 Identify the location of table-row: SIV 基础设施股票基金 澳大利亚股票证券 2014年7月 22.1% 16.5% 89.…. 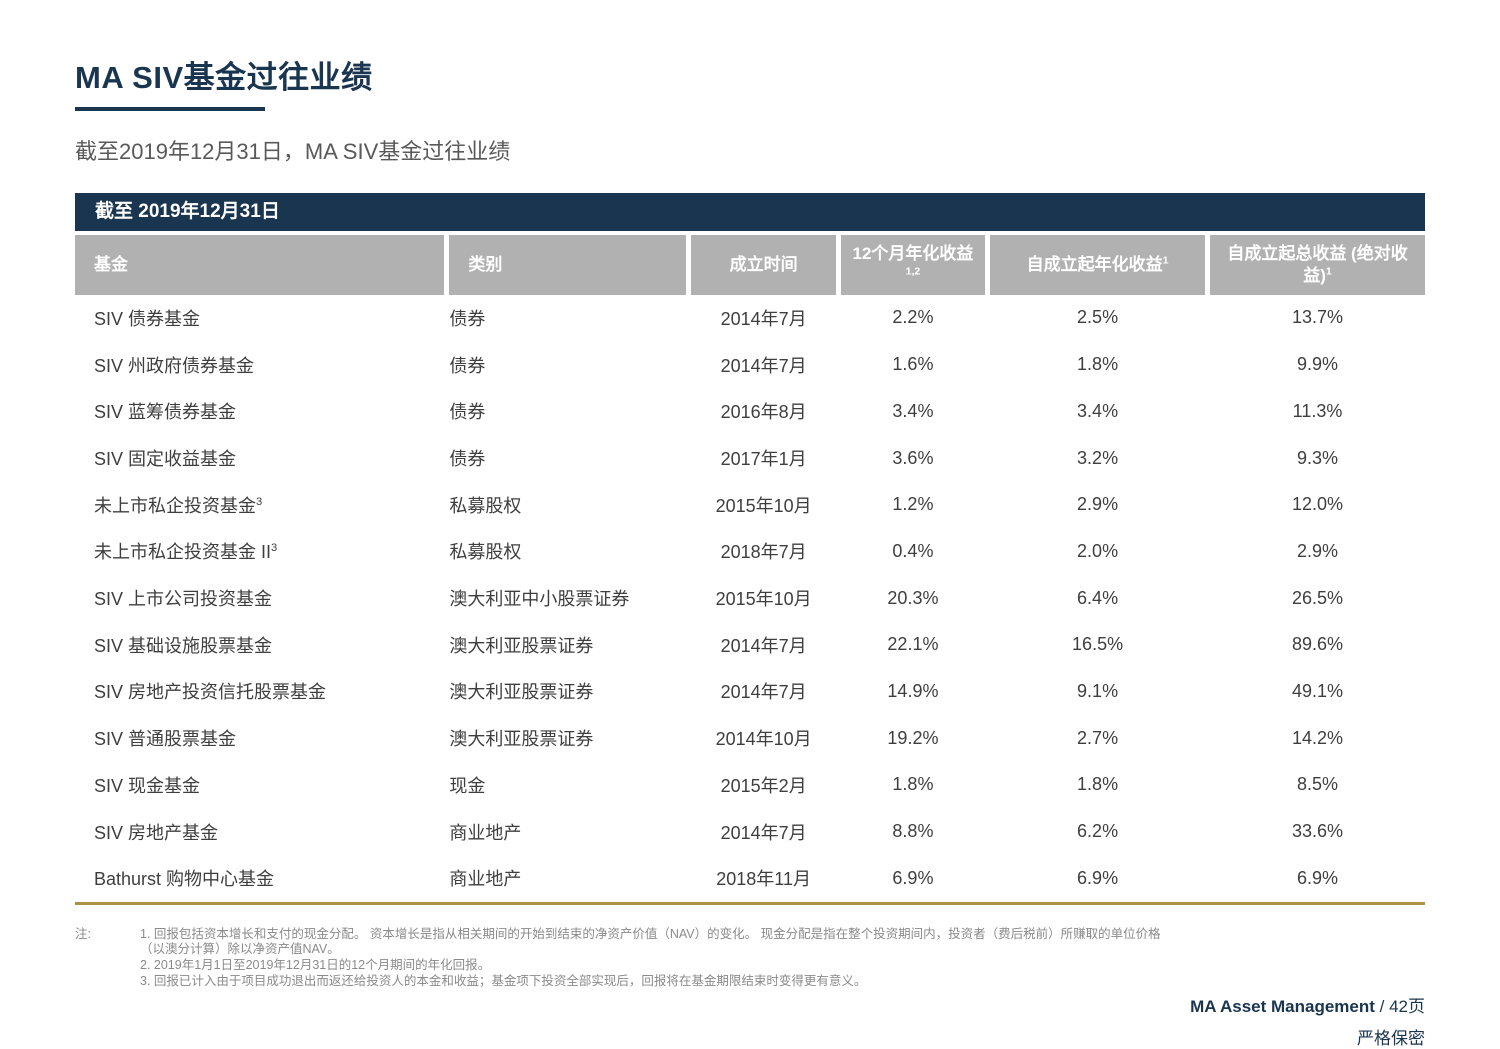
(750, 644).